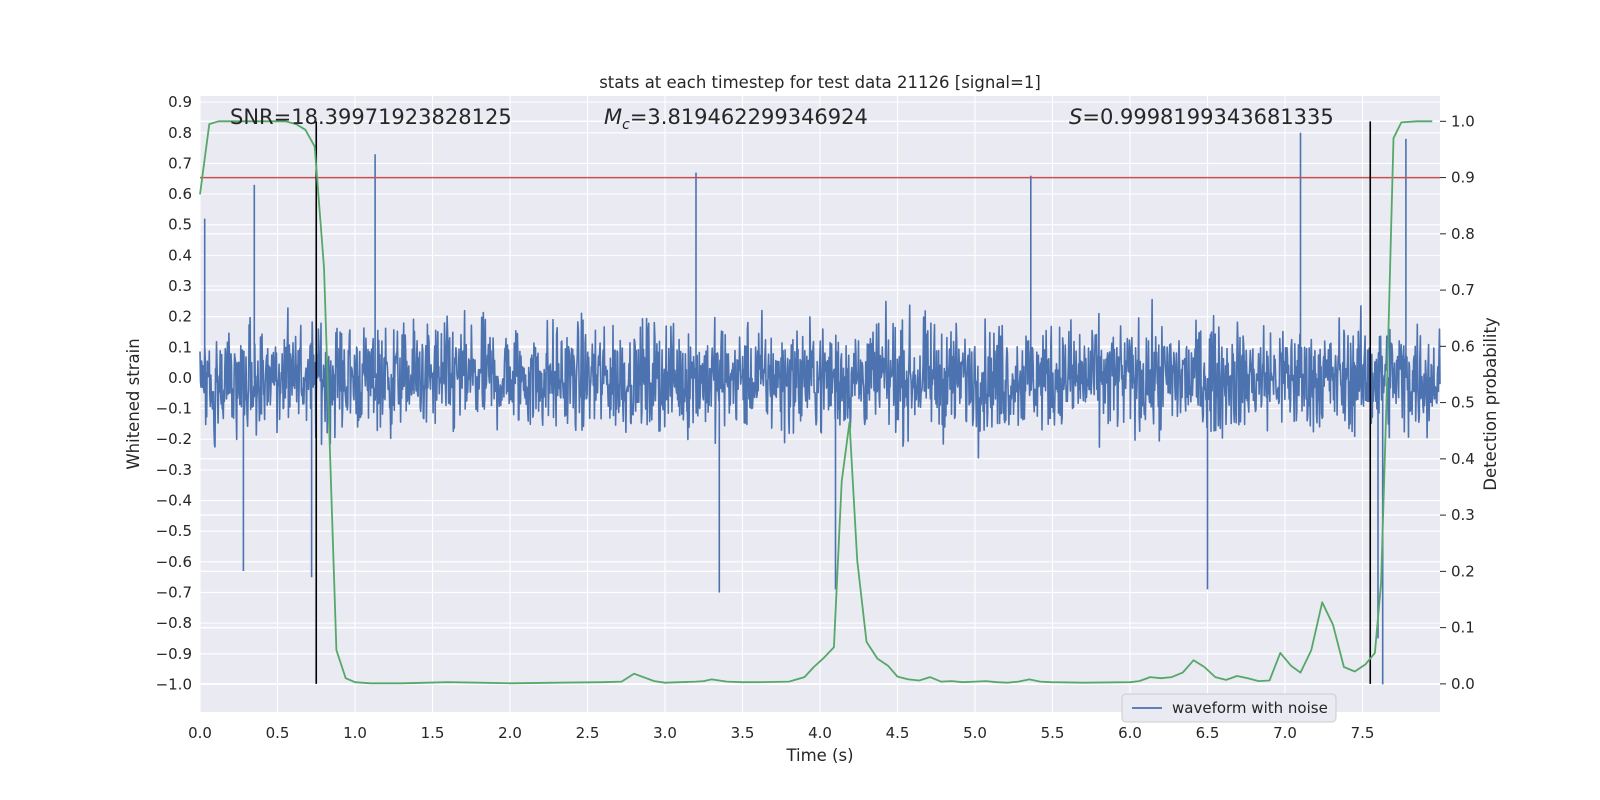 This screenshot has height=800, width=1600. I want to click on y-tick-label: −0.9, so click(174, 654).